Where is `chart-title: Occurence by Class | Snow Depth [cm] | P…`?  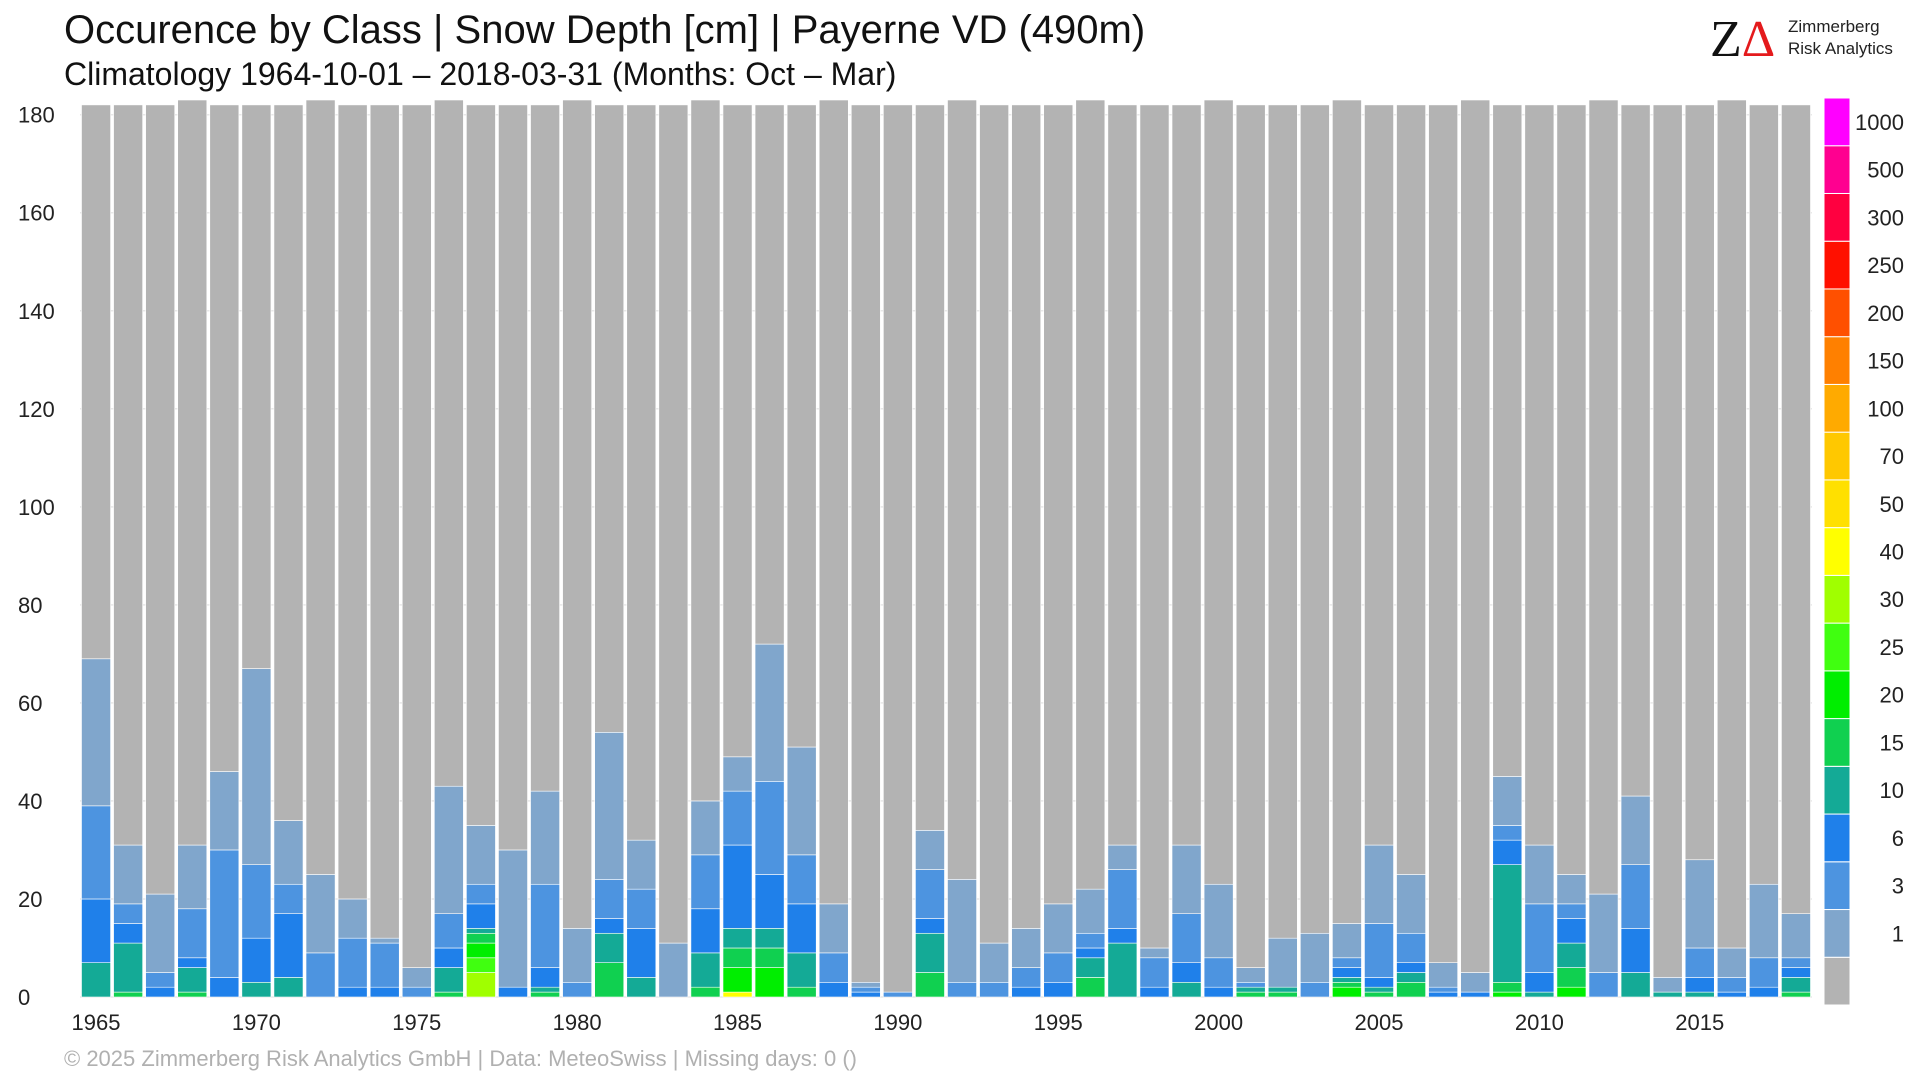 chart-title: Occurence by Class | Snow Depth [cm] | P… is located at coordinates (605, 30).